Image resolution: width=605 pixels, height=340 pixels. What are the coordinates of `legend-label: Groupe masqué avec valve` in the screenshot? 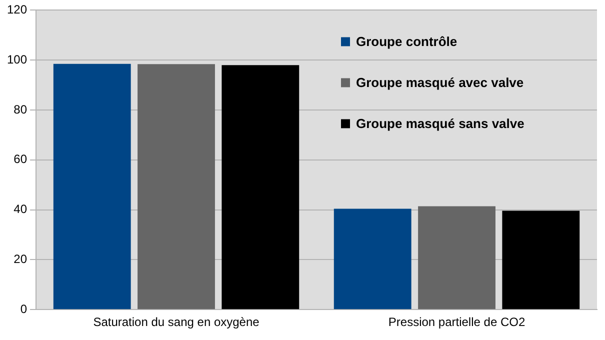 It's located at (440, 82).